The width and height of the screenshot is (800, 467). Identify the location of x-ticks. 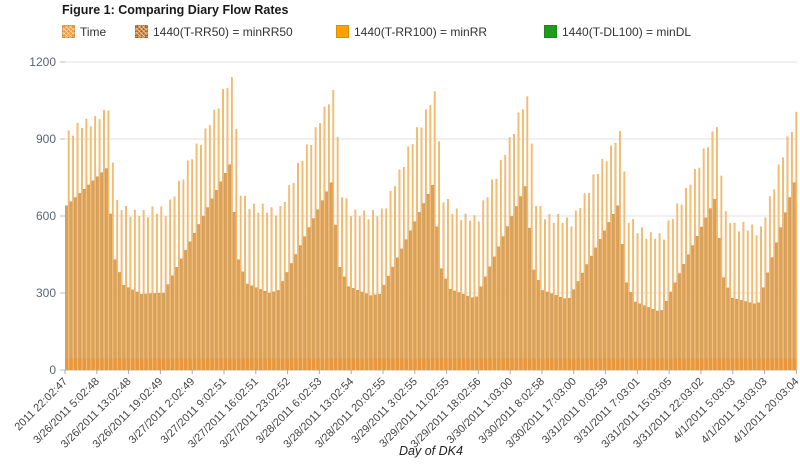
(430, 372).